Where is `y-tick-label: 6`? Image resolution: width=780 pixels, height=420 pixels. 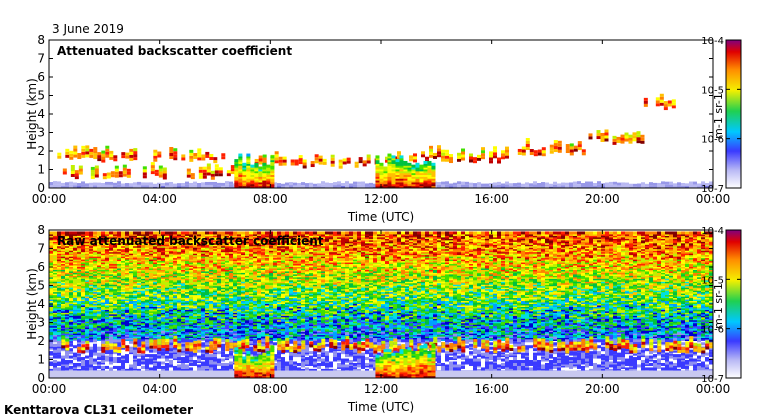
y-tick-label: 6 is located at coordinates (41, 77).